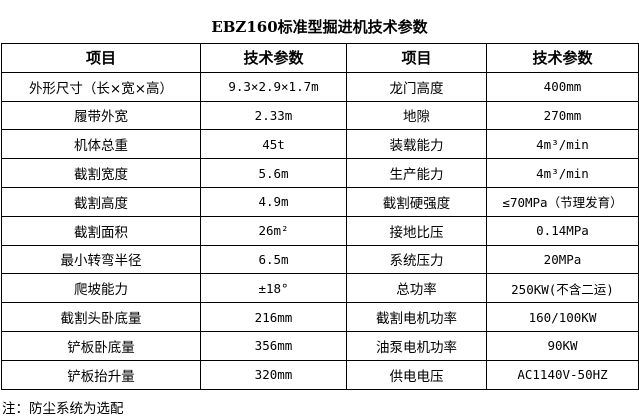  Describe the element at coordinates (101, 201) in the screenshot. I see `item-cell: 截割高度` at that location.